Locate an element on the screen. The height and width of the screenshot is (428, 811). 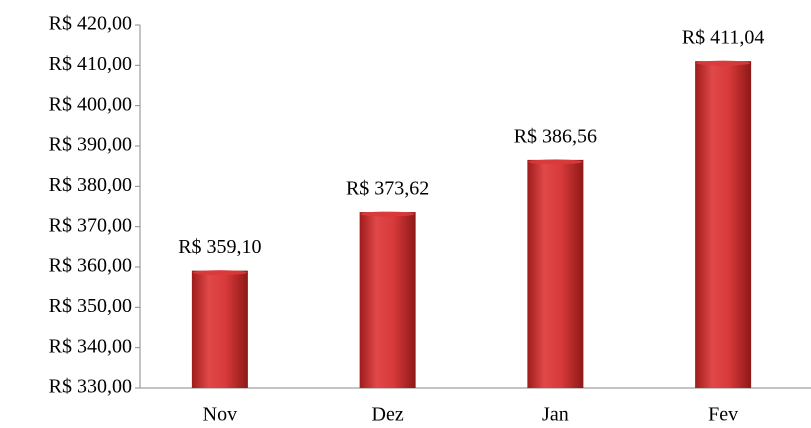
data-label: R$ 386,56 is located at coordinates (555, 136).